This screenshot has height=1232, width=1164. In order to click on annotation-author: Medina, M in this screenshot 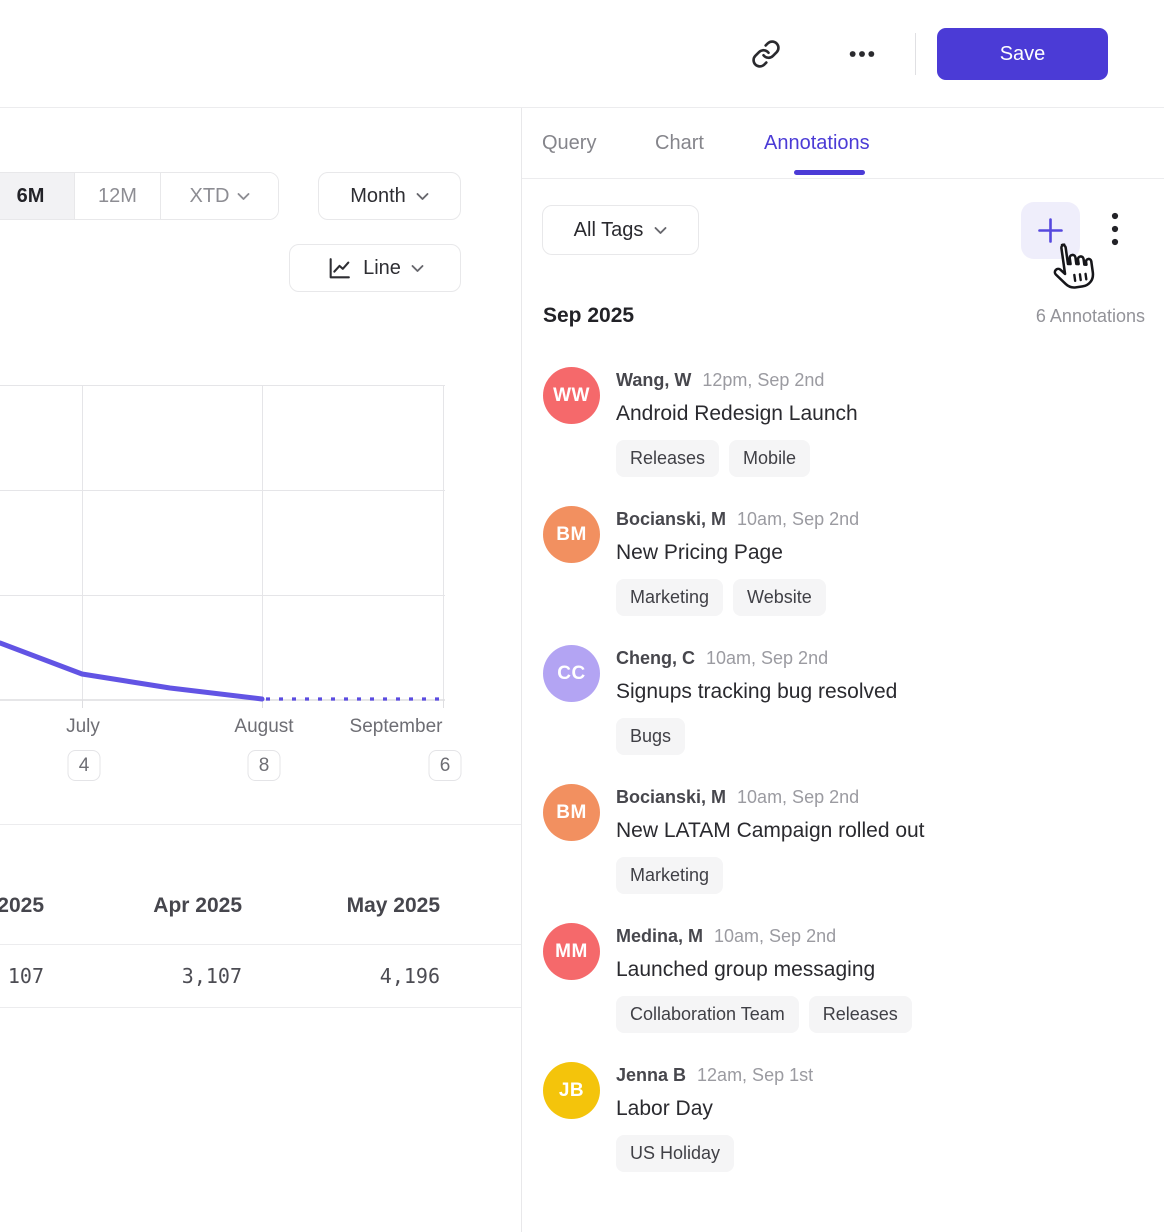, I will do `click(660, 936)`.